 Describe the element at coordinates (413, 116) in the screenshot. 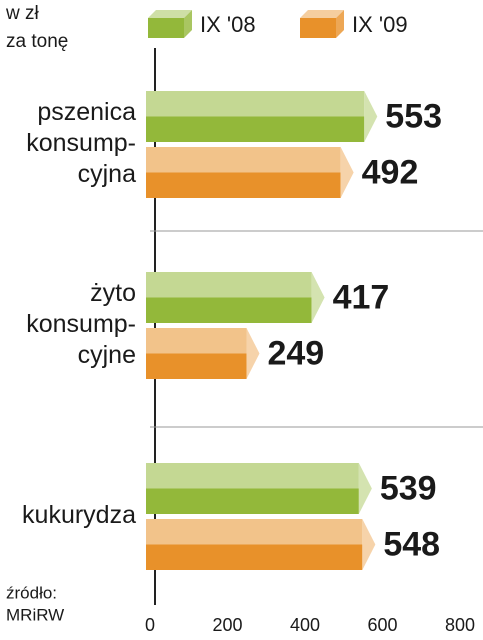

I see `value-label: 553` at that location.